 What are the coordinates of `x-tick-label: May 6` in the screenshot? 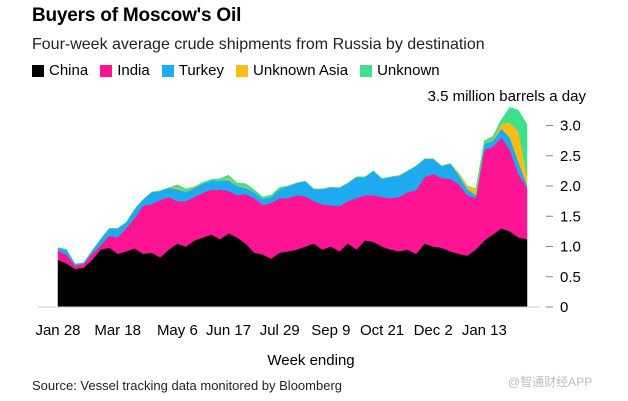 It's located at (177, 330).